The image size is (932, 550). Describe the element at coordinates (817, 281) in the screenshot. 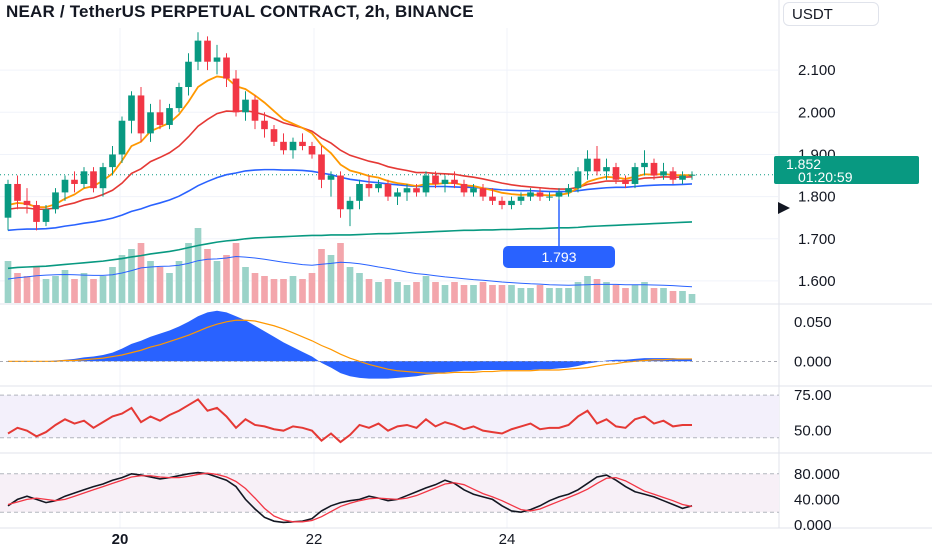

I see `price-tick-label: 1.600` at that location.